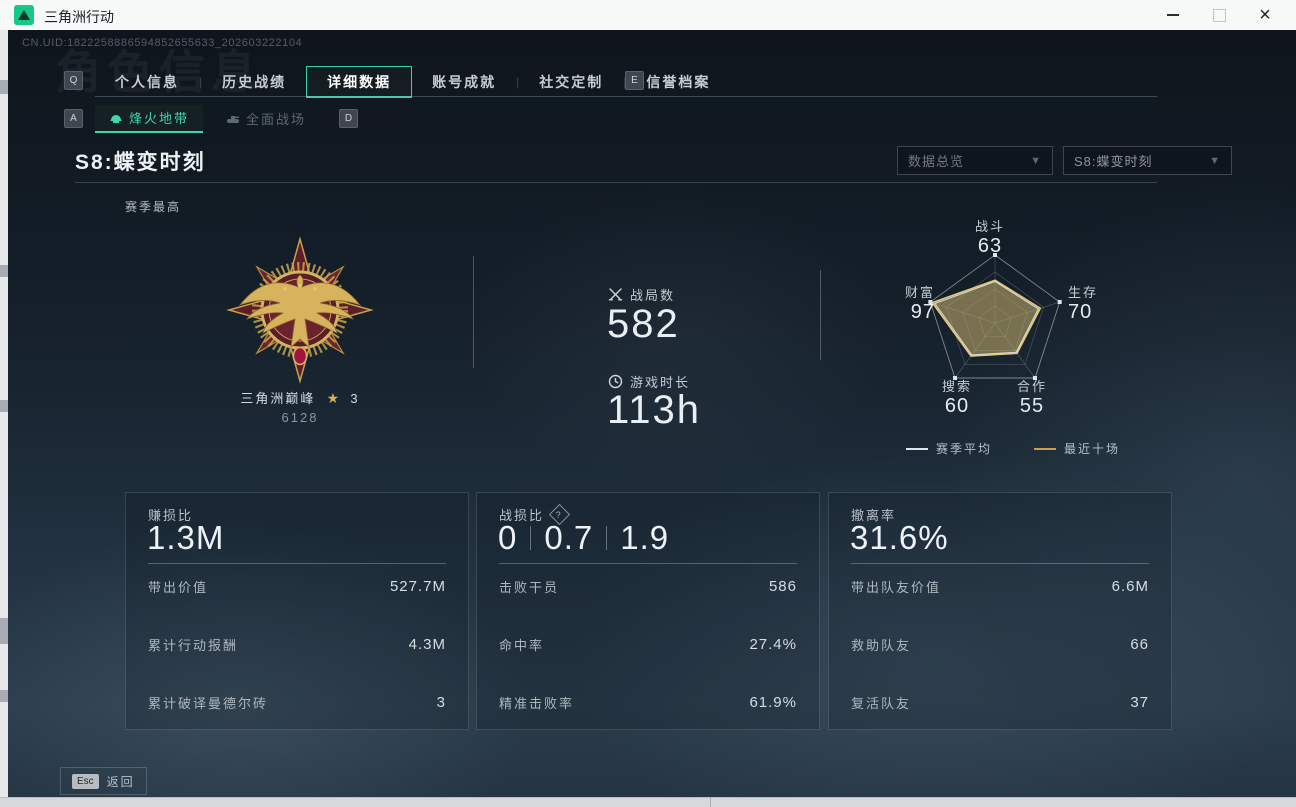 The height and width of the screenshot is (807, 1296). What do you see at coordinates (949, 448) in the screenshot?
I see `legend-season-average: 赛季平均` at bounding box center [949, 448].